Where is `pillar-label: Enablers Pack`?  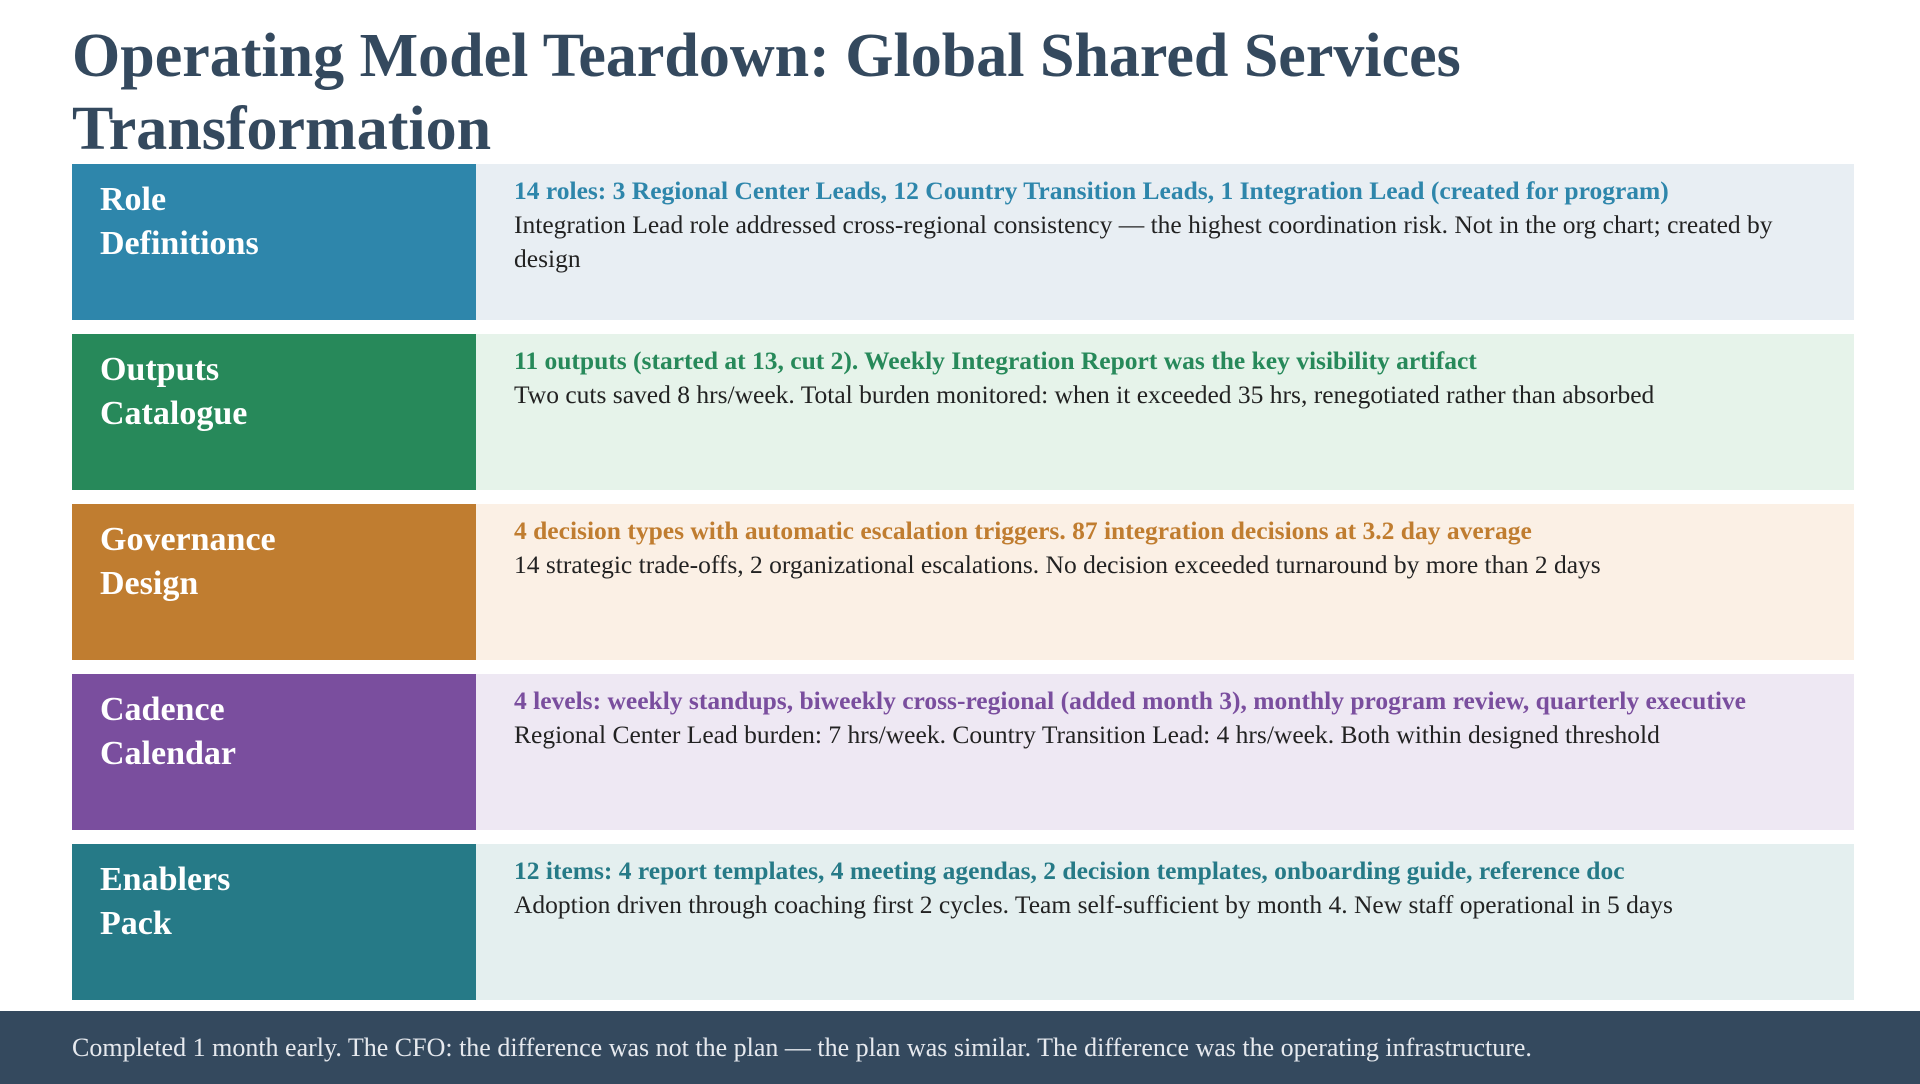 pillar-label: Enablers Pack is located at coordinates (274, 922).